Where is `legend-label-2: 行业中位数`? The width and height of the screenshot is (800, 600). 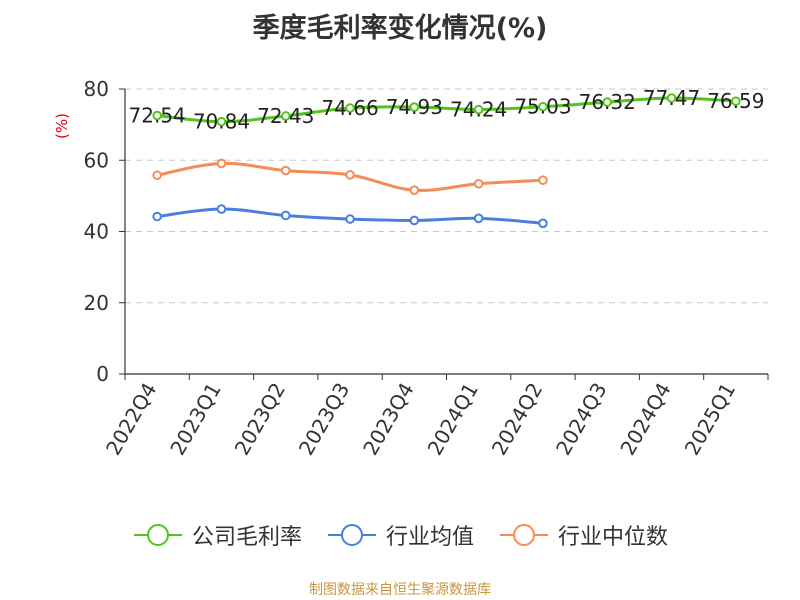
legend-label-2: 行业中位数 is located at coordinates (613, 537).